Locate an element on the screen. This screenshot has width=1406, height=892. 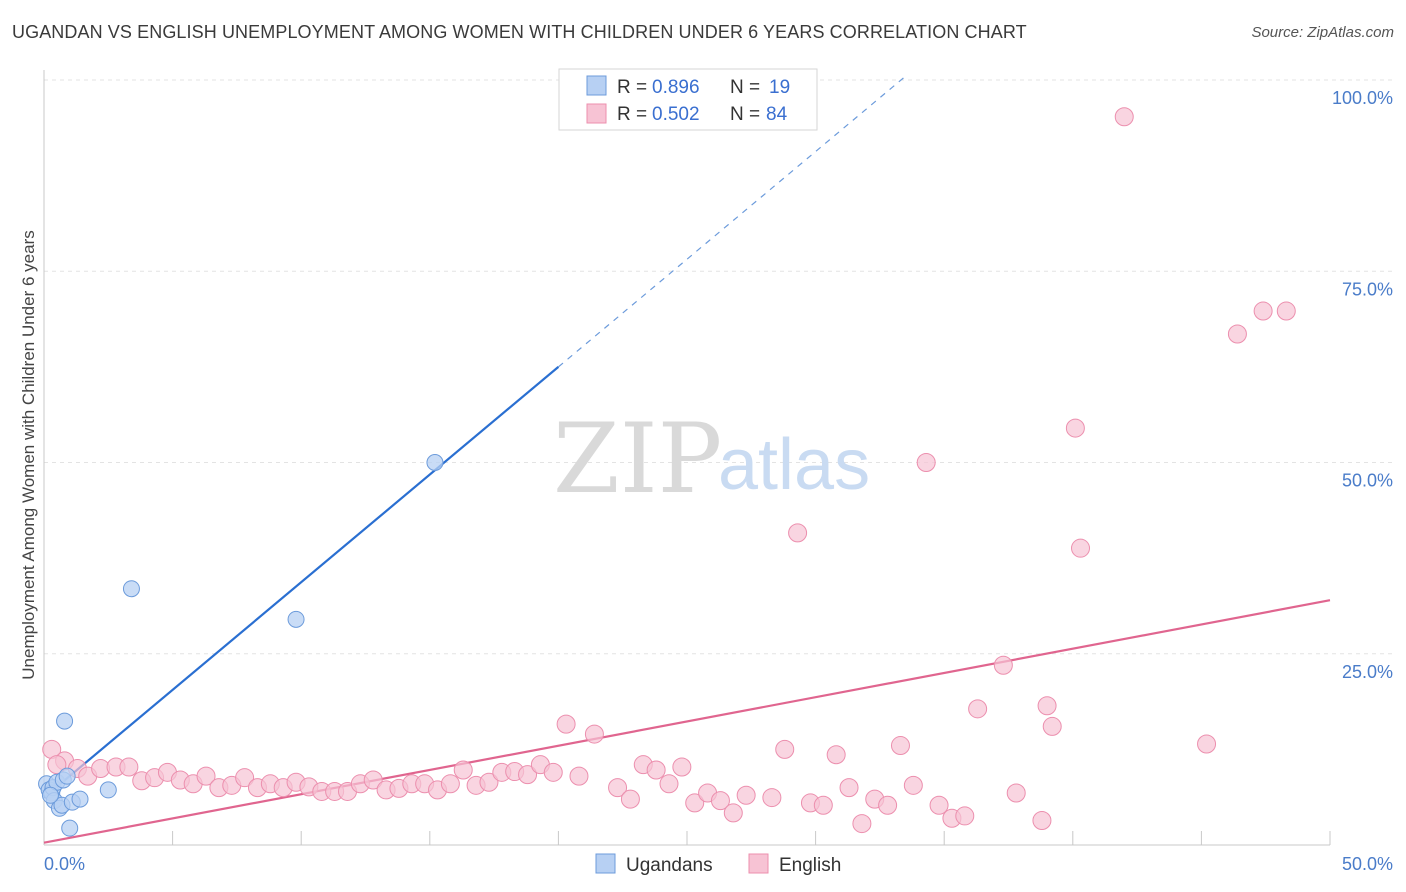
legend-box: R = 0.896 N = 19 R = 0.502 N = 84 is located at coordinates (688, 99).